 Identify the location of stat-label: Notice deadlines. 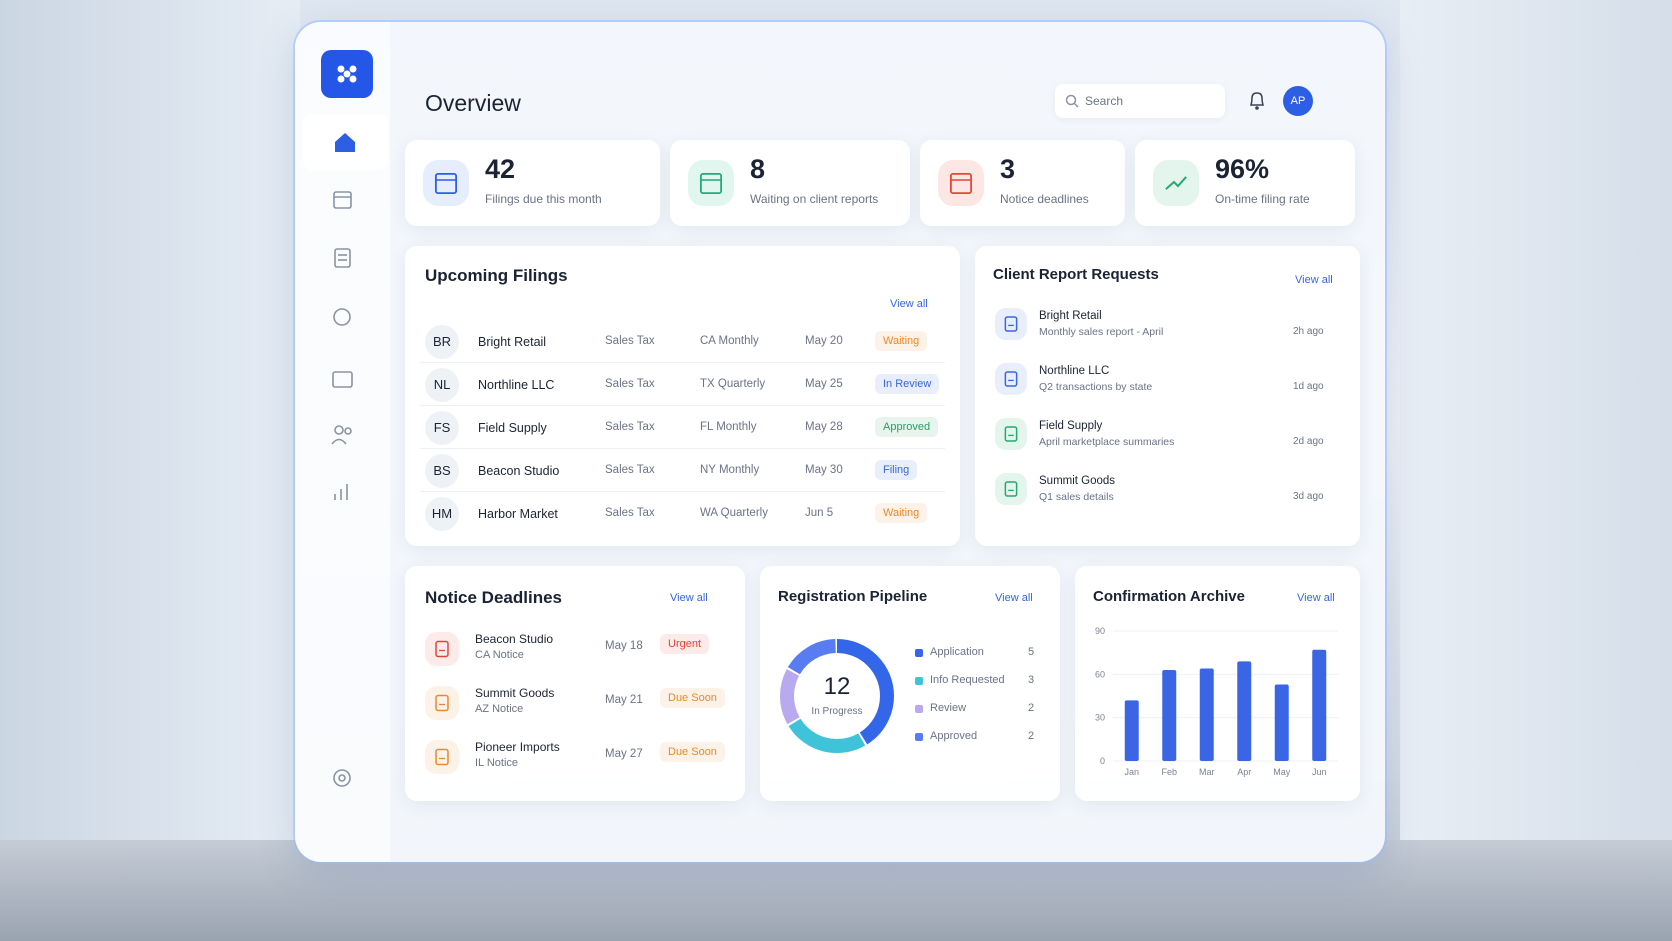
(1044, 199).